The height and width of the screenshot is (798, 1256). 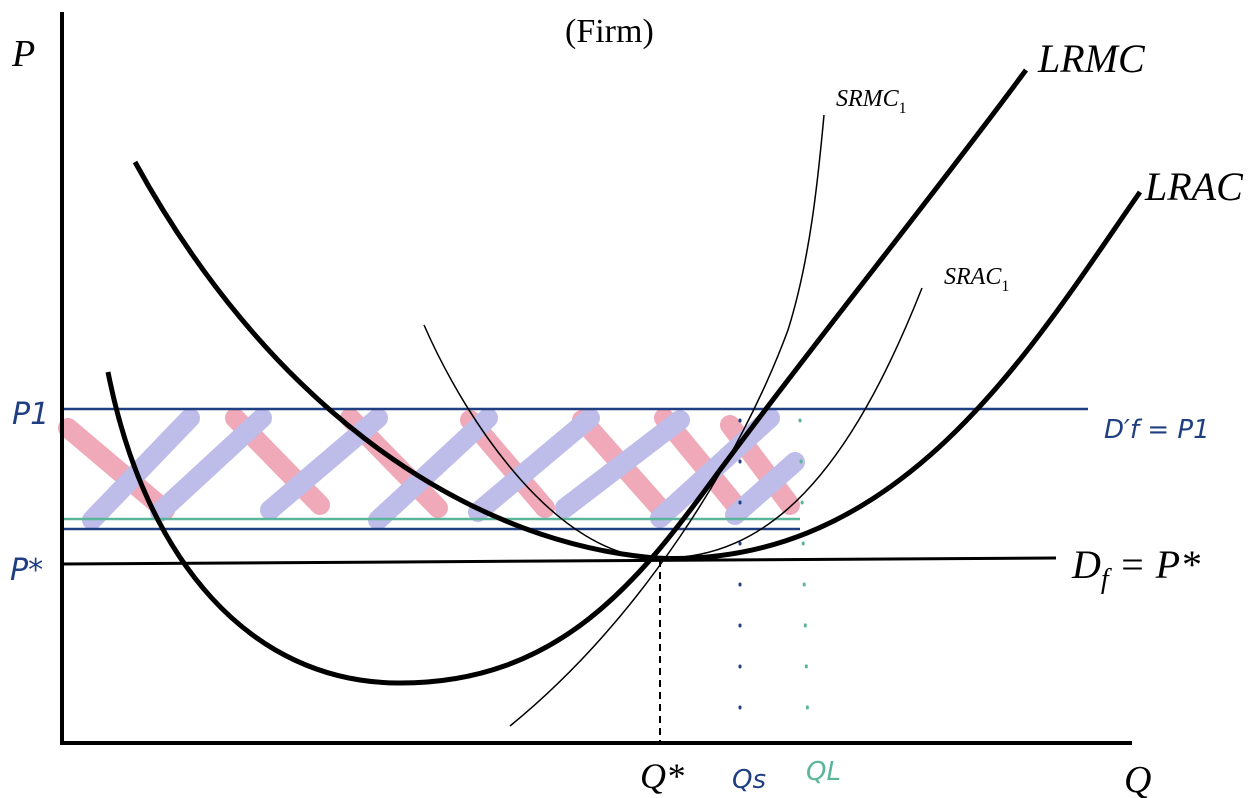 What do you see at coordinates (749, 780) in the screenshot?
I see `qs-handwritten-label: Qs` at bounding box center [749, 780].